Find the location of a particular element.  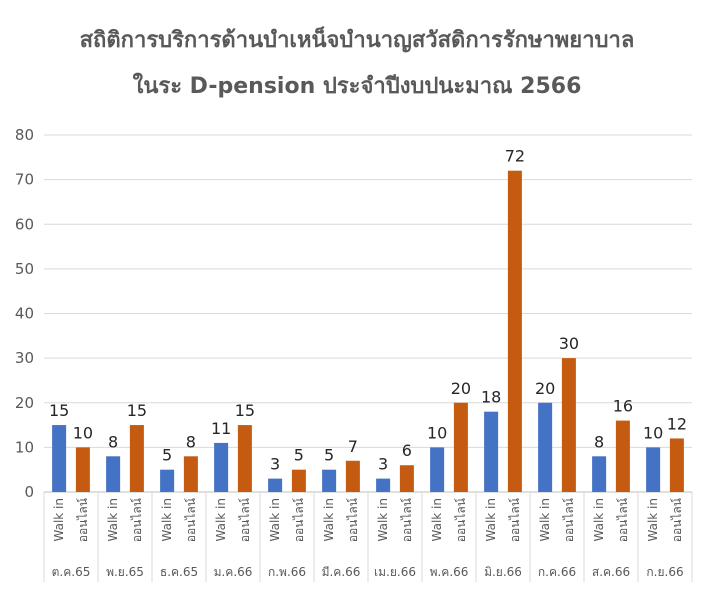

category-label: พ.ย.65 is located at coordinates (125, 572).